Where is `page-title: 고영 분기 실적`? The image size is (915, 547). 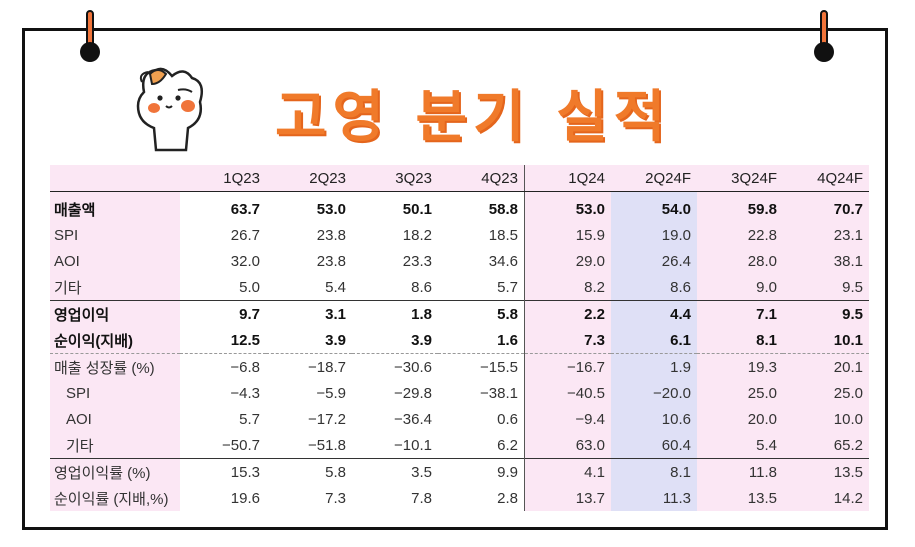
page-title: 고영 분기 실적 is located at coordinates (473, 117).